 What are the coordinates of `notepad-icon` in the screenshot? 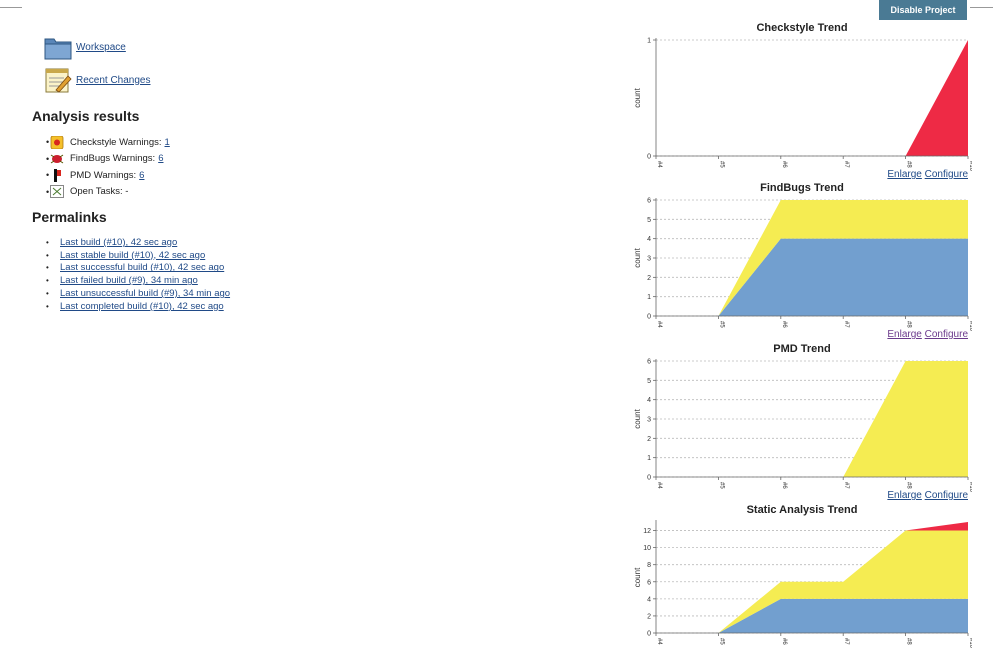 It's located at (58, 80).